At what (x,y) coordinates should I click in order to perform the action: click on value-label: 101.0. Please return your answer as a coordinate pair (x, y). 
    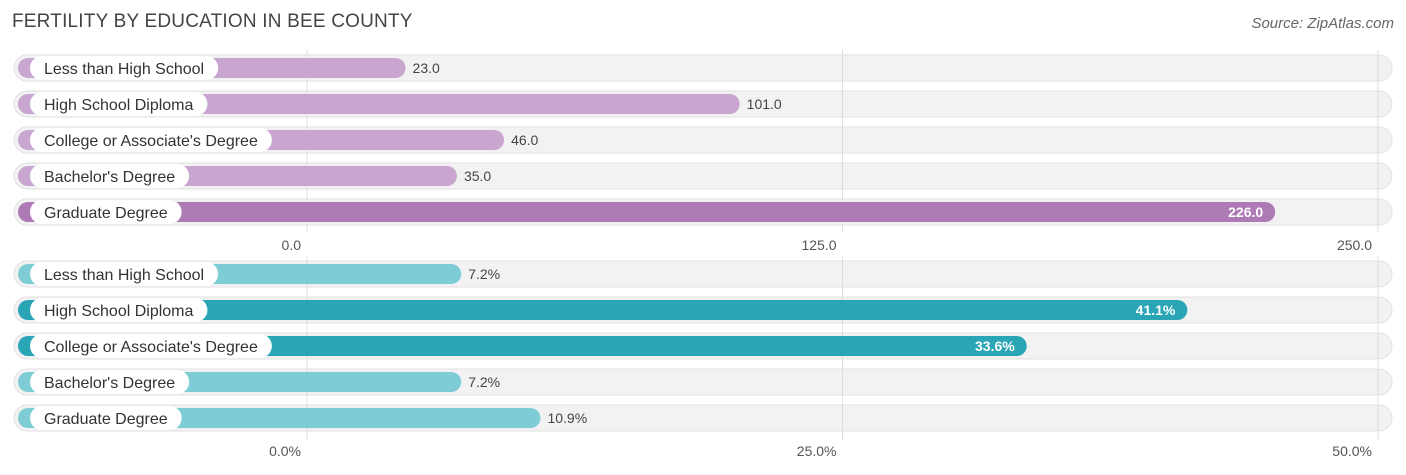
    Looking at the image, I should click on (764, 104).